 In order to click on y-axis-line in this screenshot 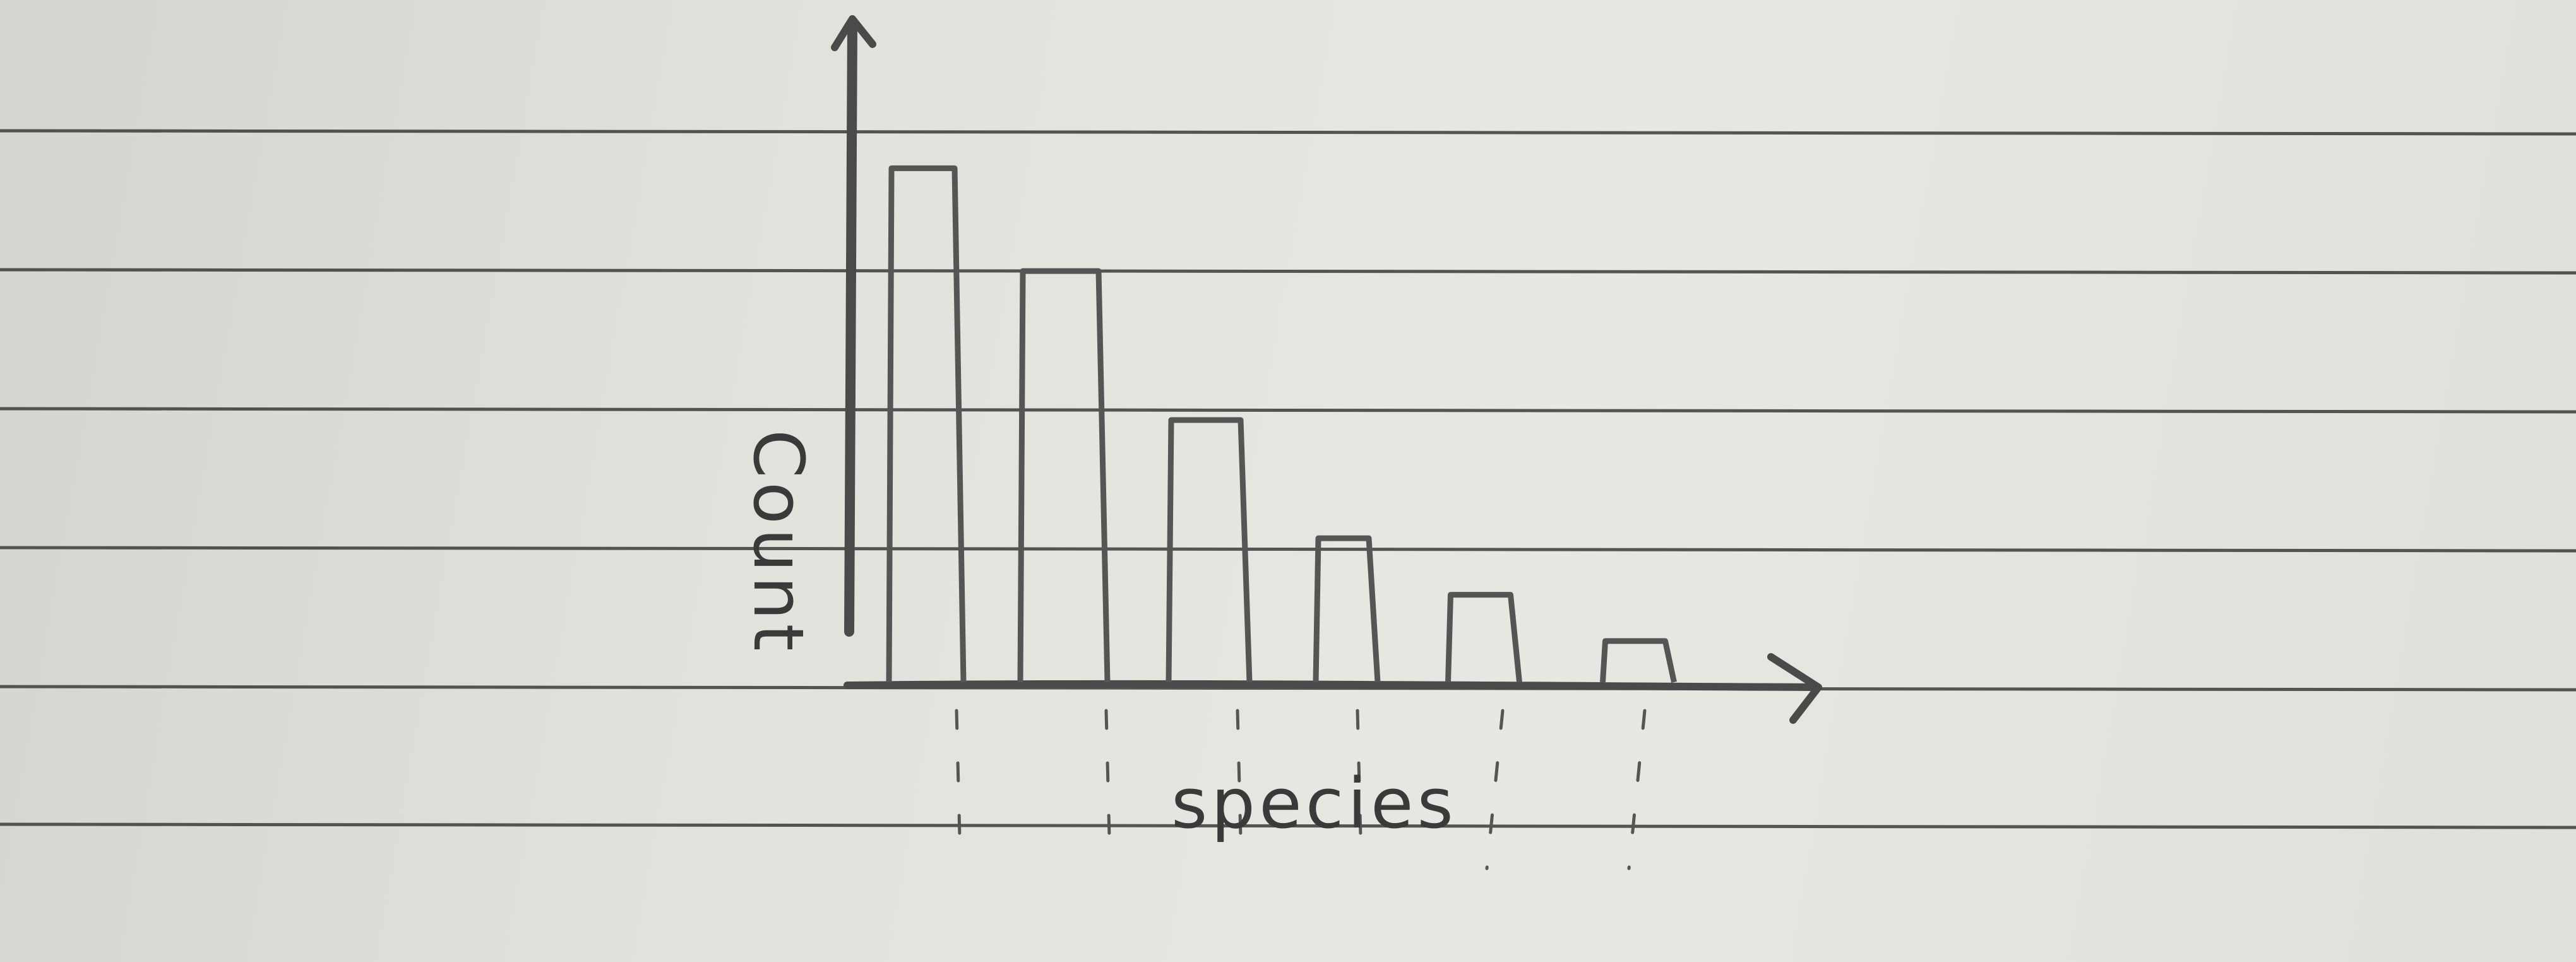, I will do `click(850, 328)`.